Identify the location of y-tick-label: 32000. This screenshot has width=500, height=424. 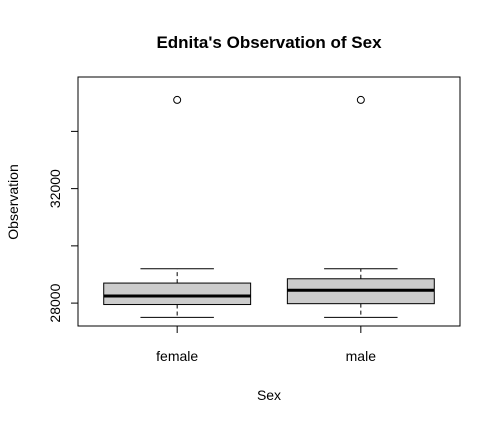
(55, 188).